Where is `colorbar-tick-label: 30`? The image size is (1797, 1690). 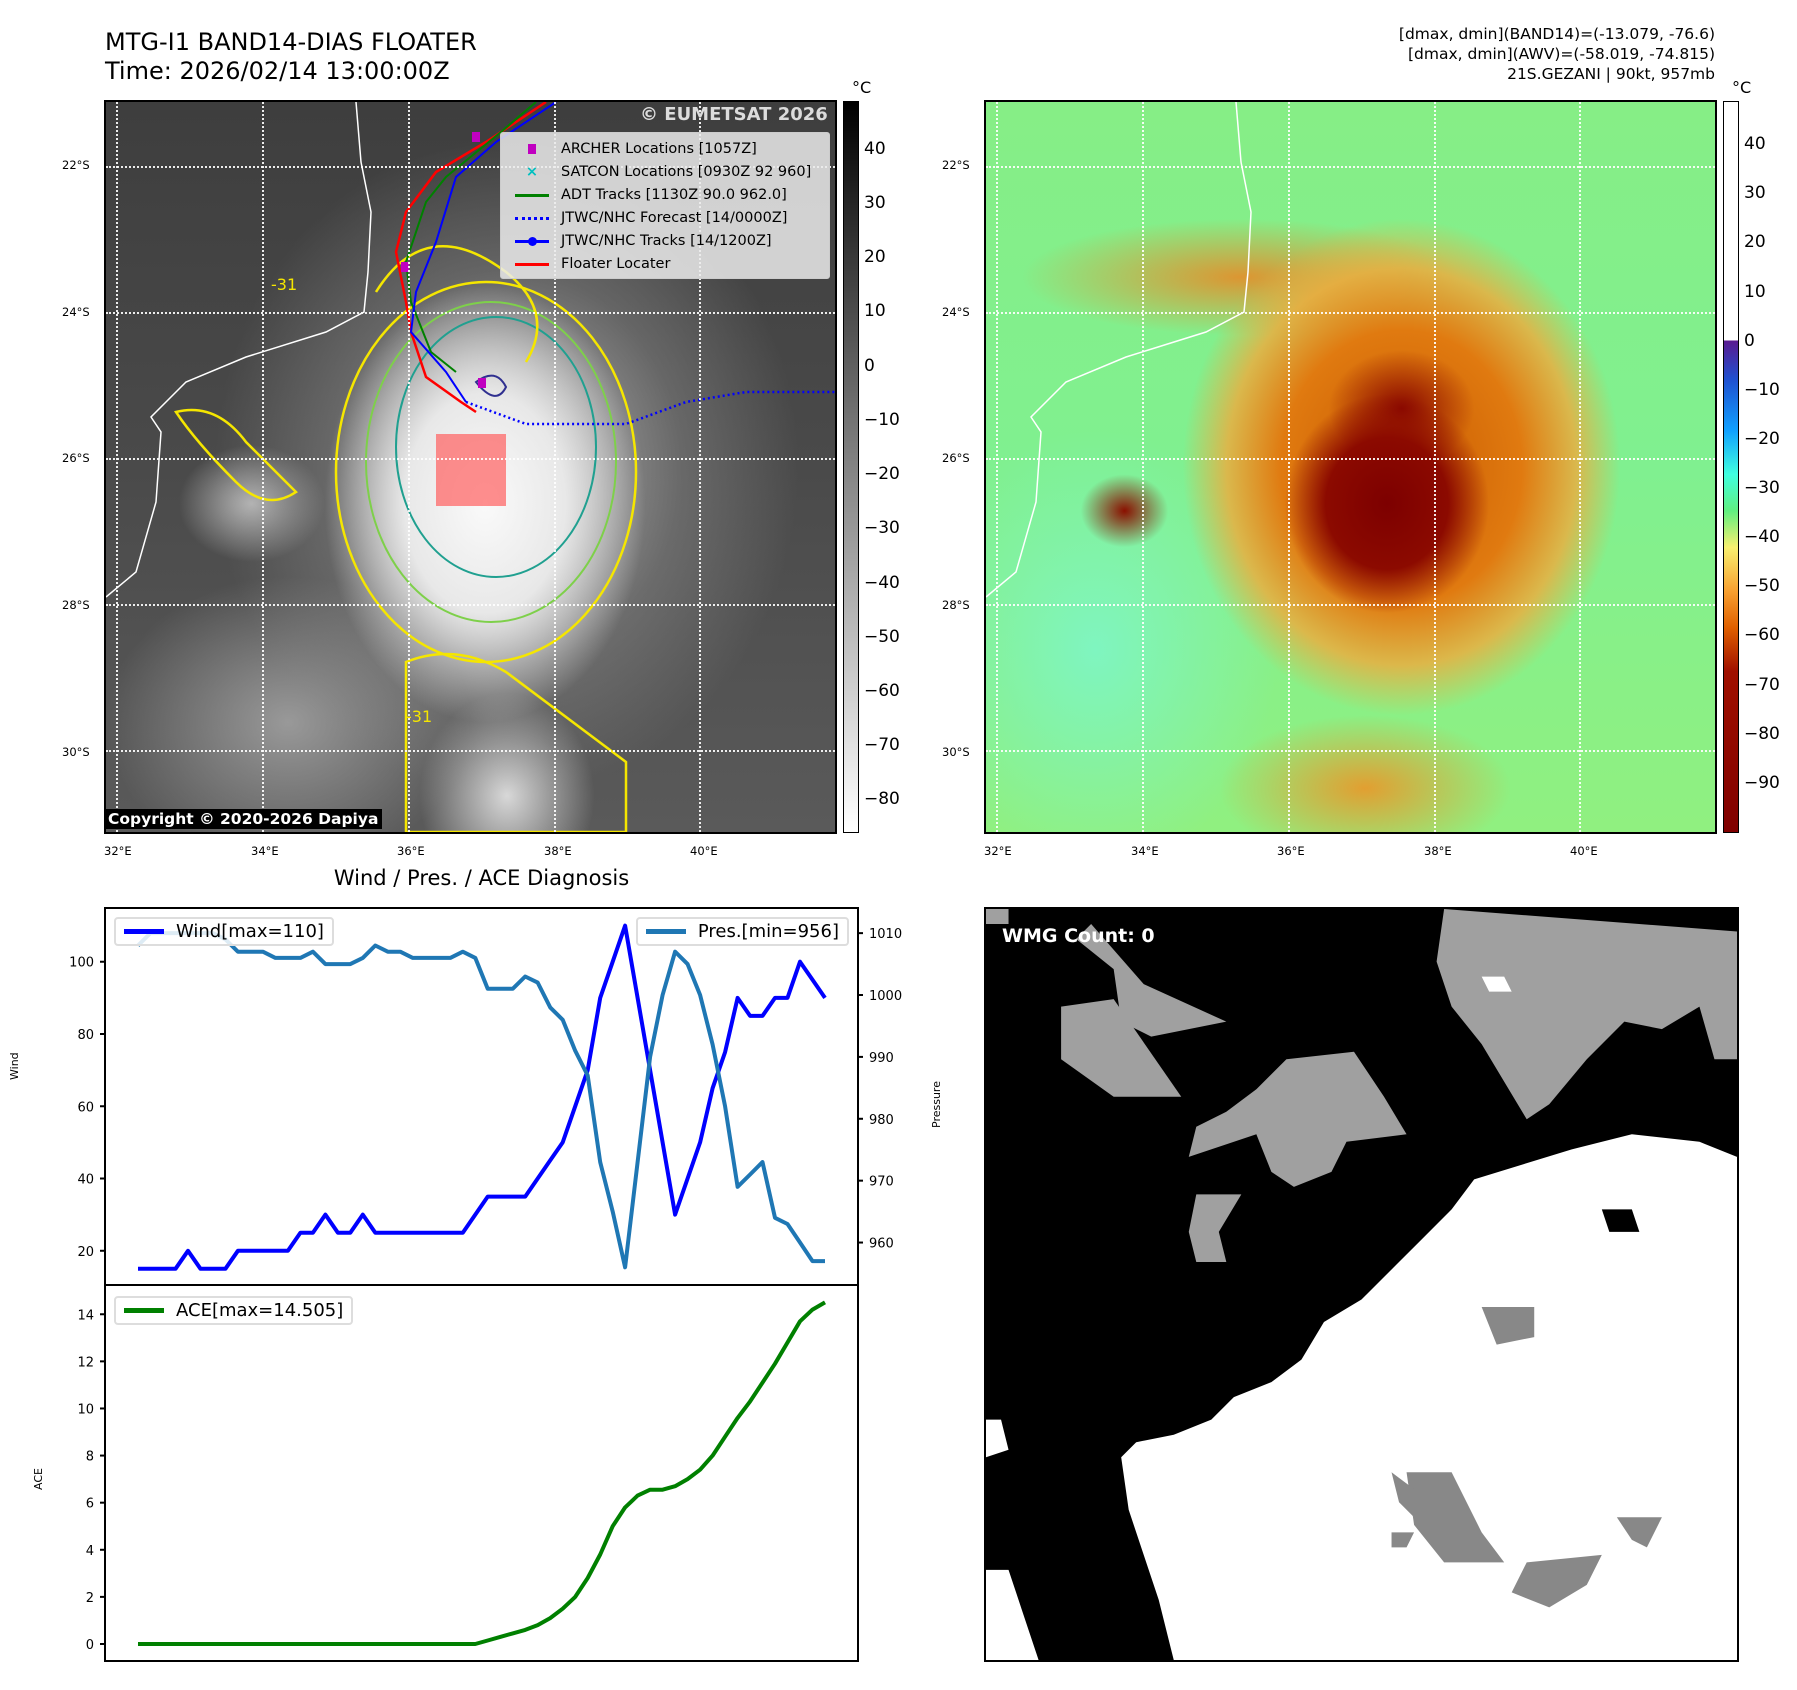 colorbar-tick-label: 30 is located at coordinates (875, 203).